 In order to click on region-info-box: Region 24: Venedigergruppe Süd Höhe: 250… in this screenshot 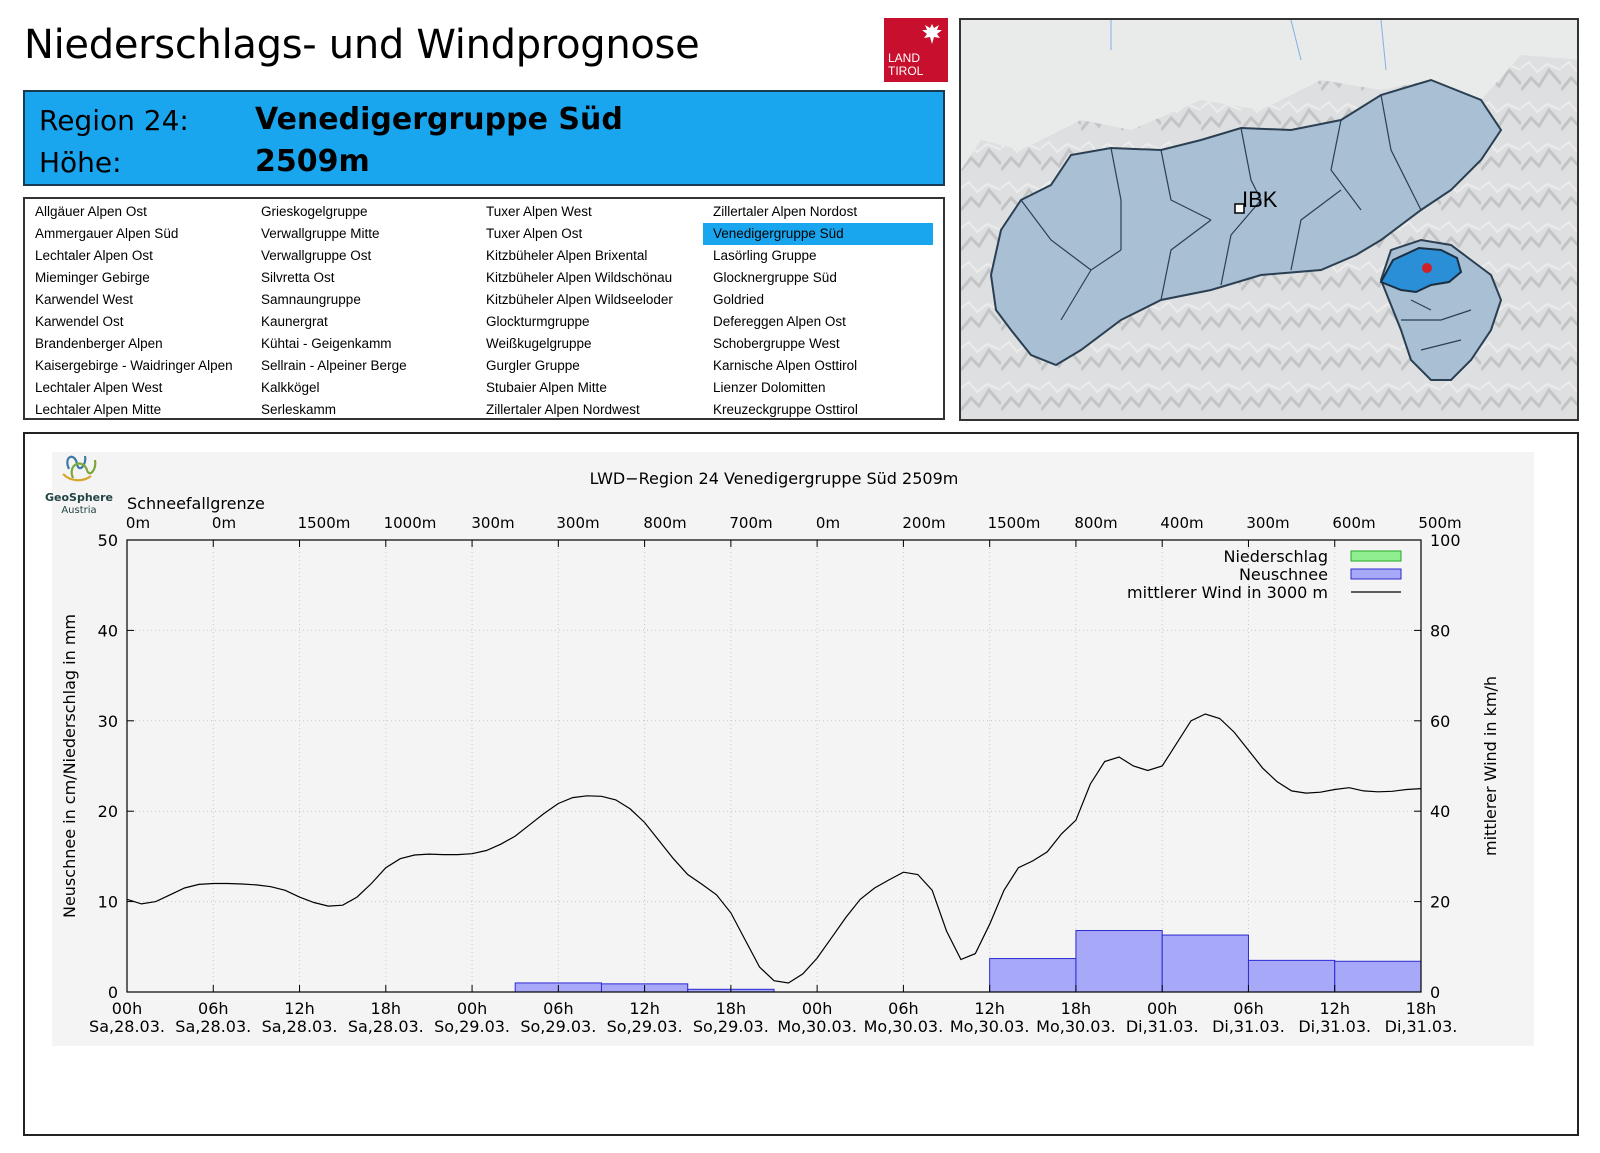, I will do `click(484, 138)`.